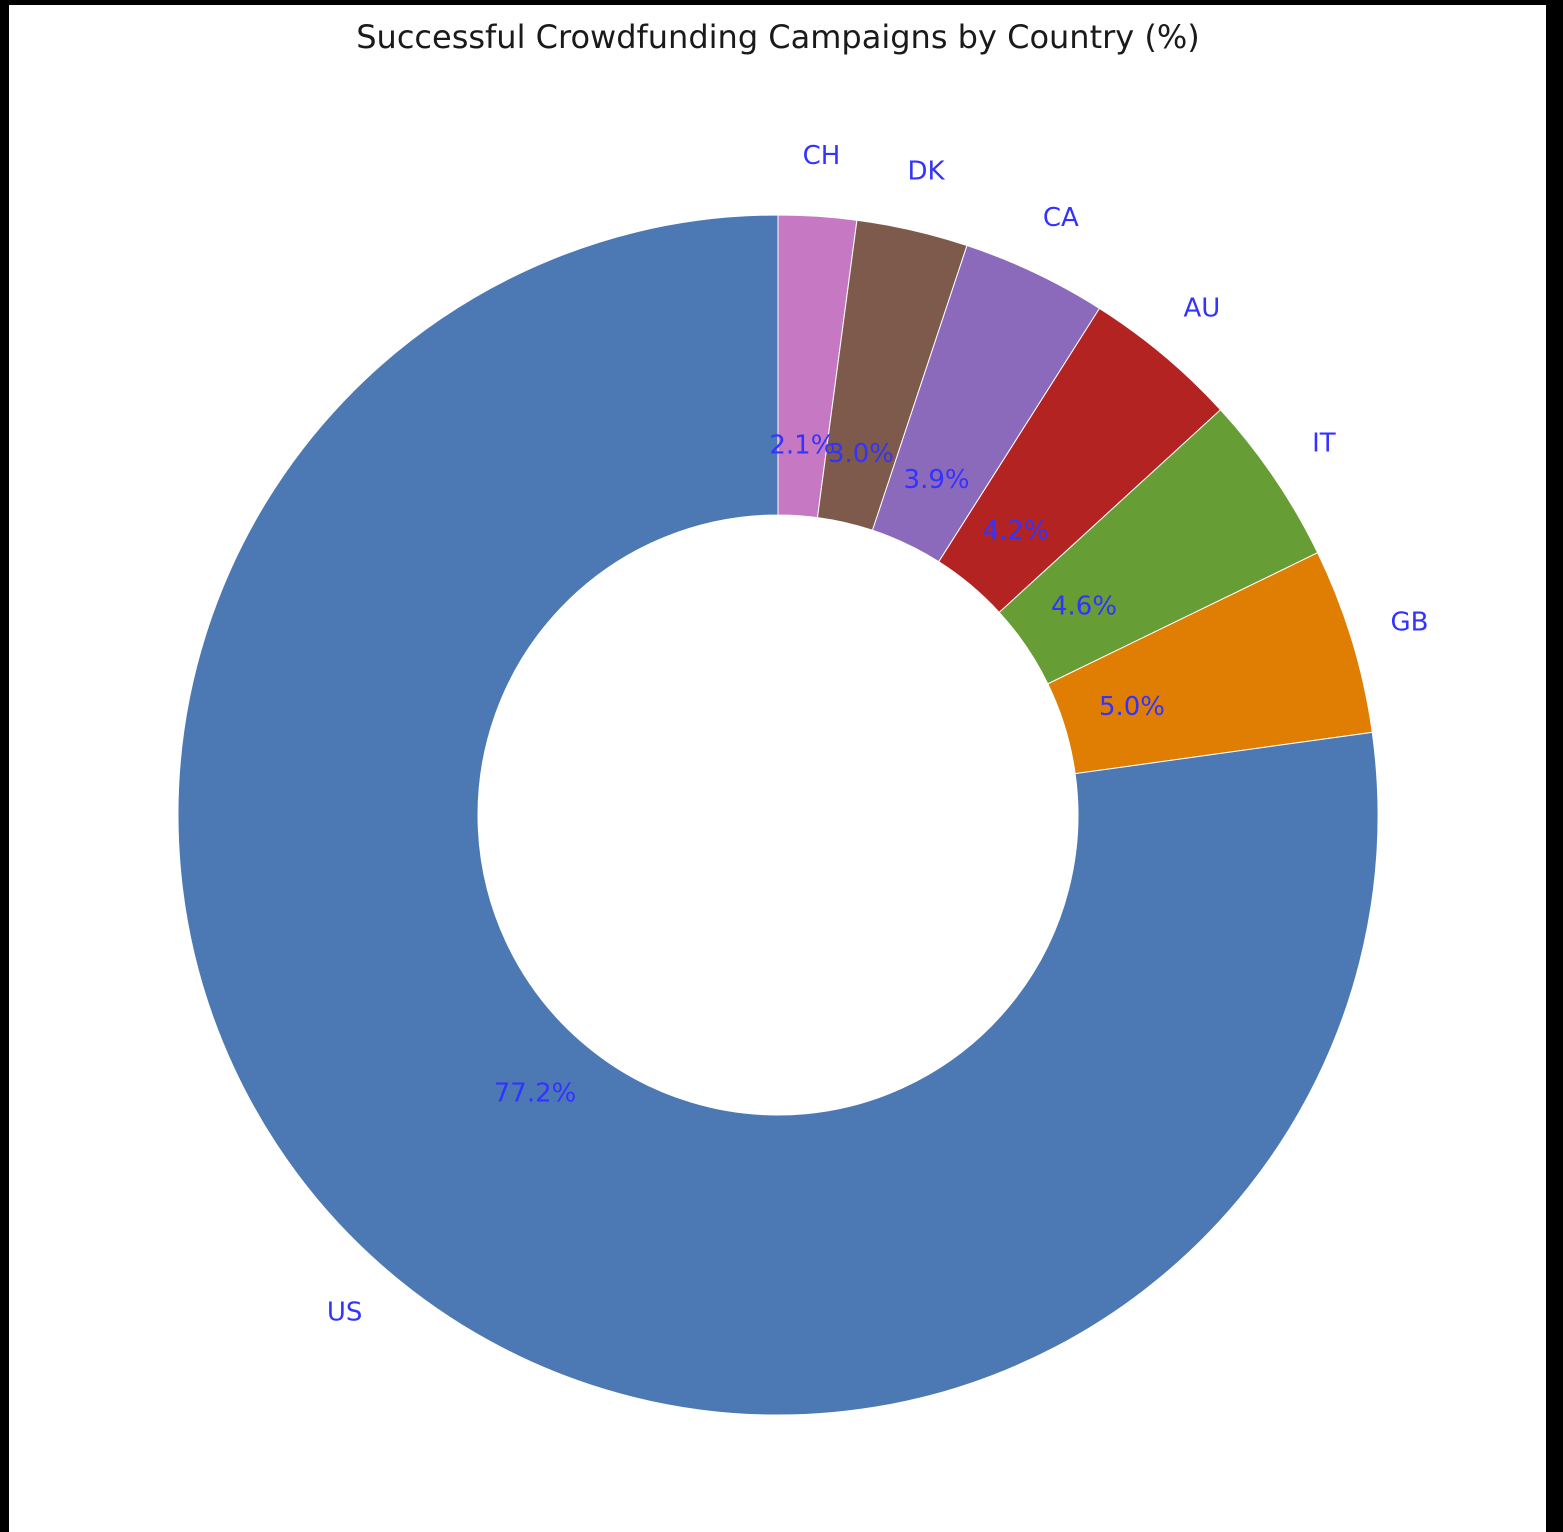 Image resolution: width=1563 pixels, height=1532 pixels. Describe the element at coordinates (345, 1312) in the screenshot. I see `category-label-us: US` at that location.